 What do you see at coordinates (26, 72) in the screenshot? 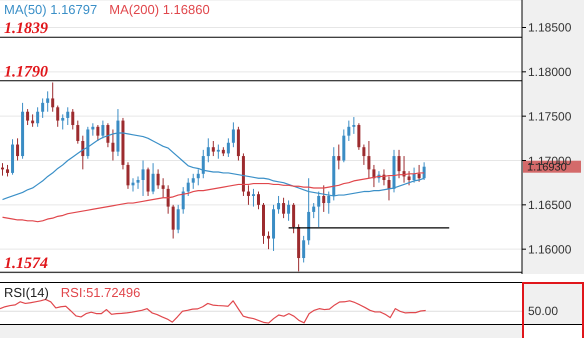
I see `ref-line-label: 1.1790` at bounding box center [26, 72].